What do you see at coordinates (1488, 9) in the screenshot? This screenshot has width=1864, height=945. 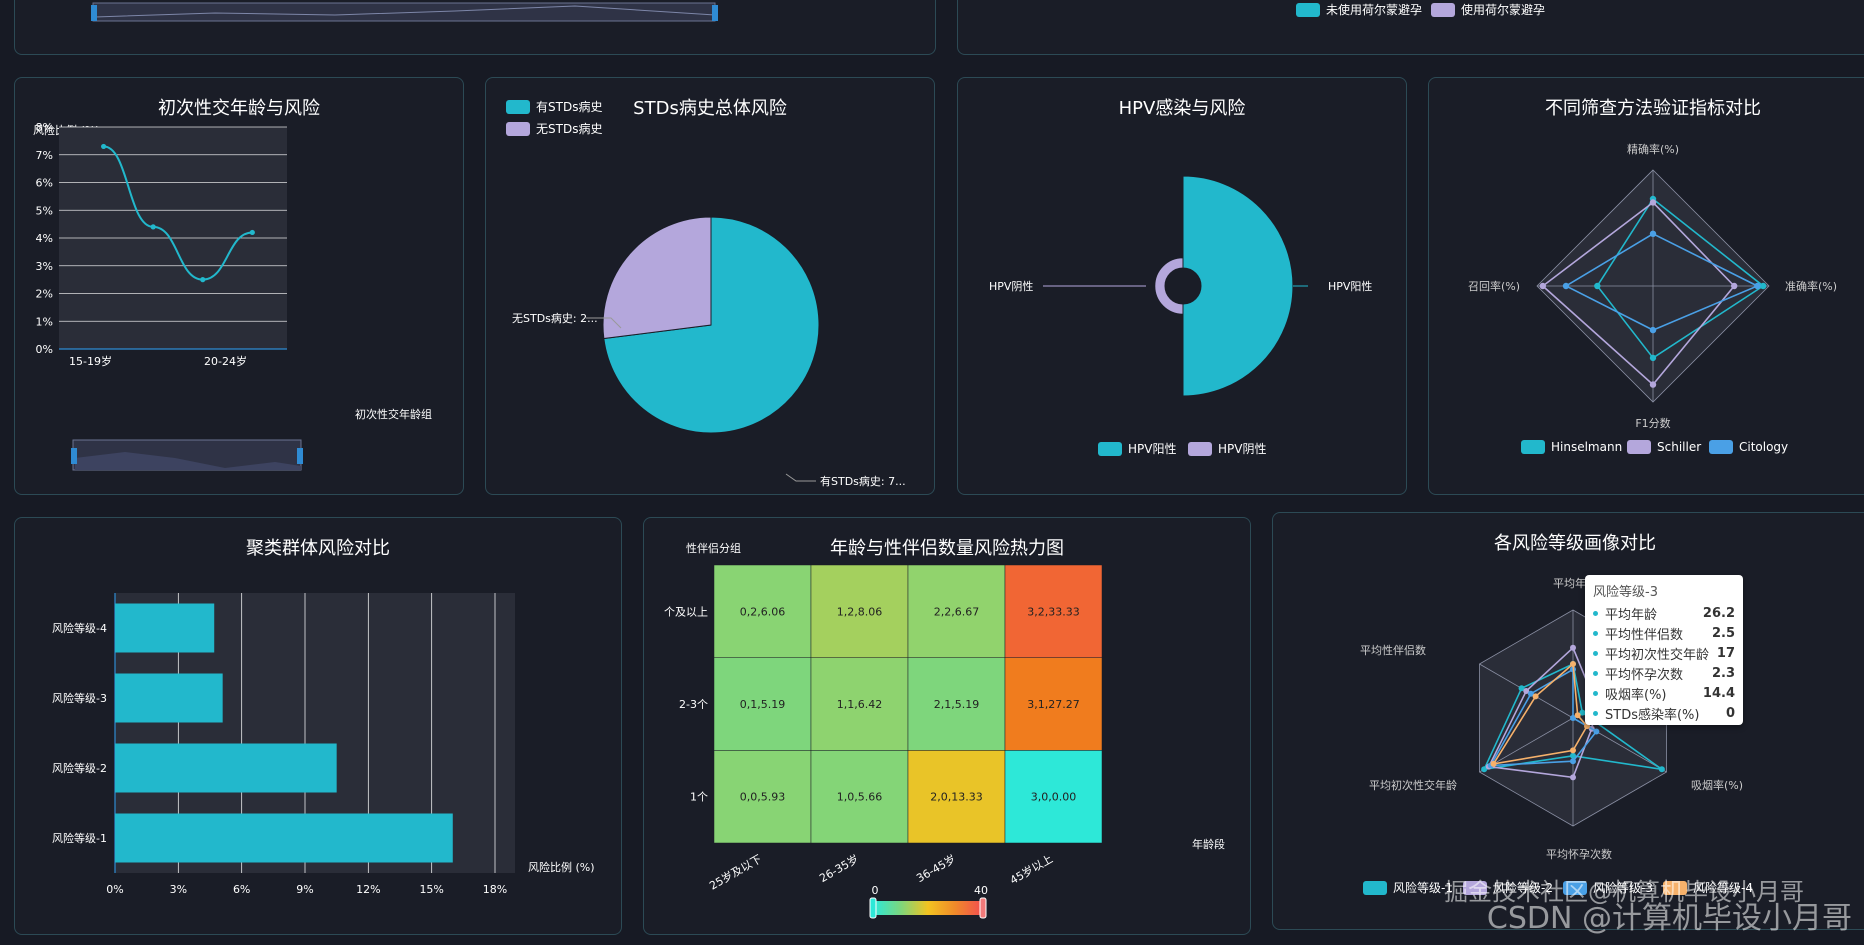 I see `legend-hormone: 使用荷尔蒙避孕` at bounding box center [1488, 9].